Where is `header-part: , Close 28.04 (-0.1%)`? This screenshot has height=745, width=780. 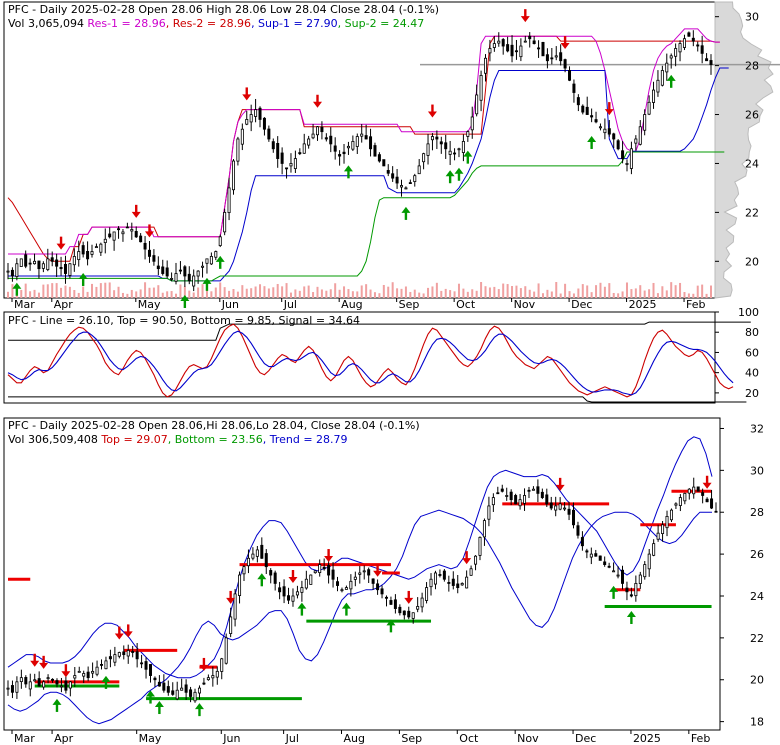
header-part: , Close 28.04 (-0.1%) is located at coordinates (362, 425).